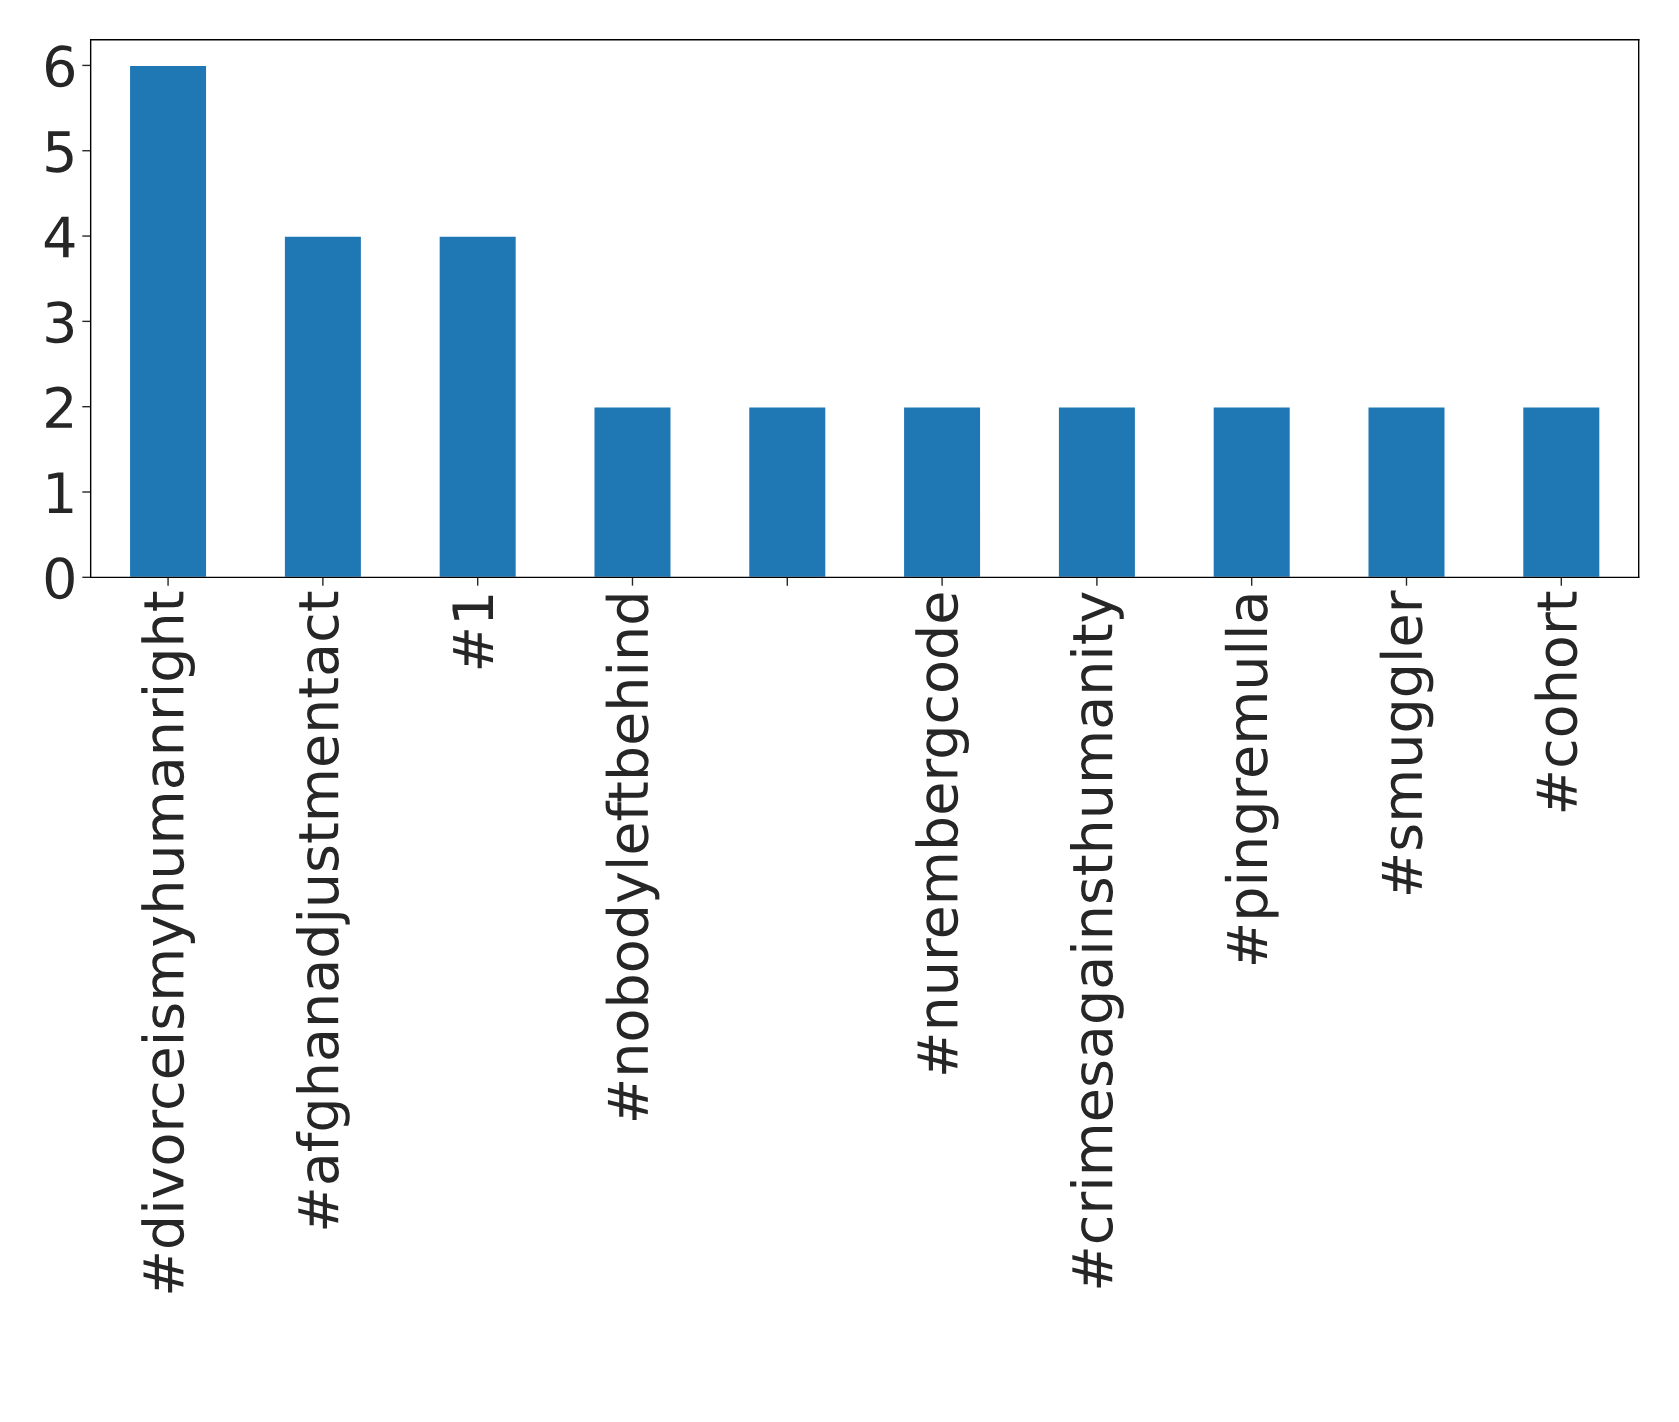  Describe the element at coordinates (59, 152) in the screenshot. I see `y-tick-label: 5` at that location.